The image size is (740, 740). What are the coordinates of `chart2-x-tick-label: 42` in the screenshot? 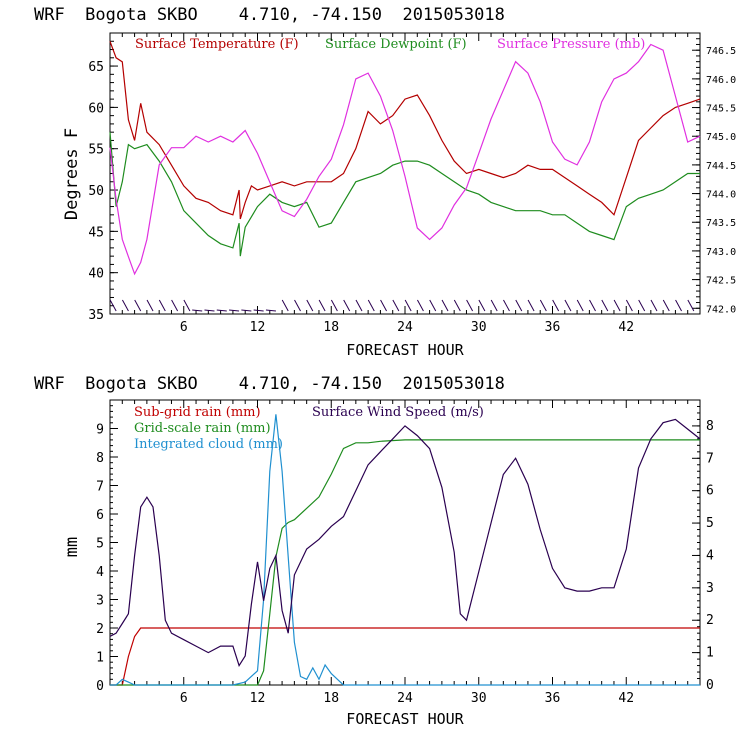 It's located at (626, 698).